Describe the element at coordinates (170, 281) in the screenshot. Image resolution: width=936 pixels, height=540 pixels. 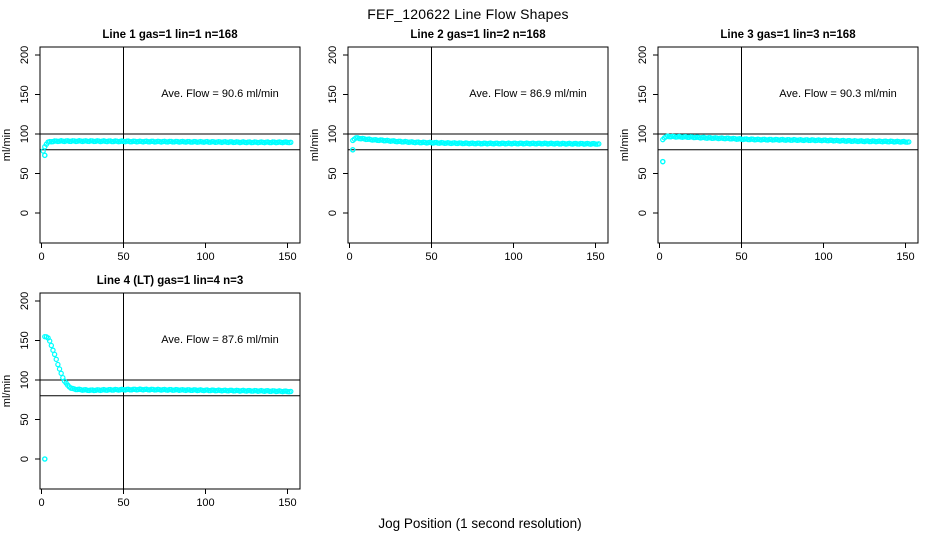
I see `panel-title: Line 4 (LT) gas=1 lin=4 n=3` at that location.